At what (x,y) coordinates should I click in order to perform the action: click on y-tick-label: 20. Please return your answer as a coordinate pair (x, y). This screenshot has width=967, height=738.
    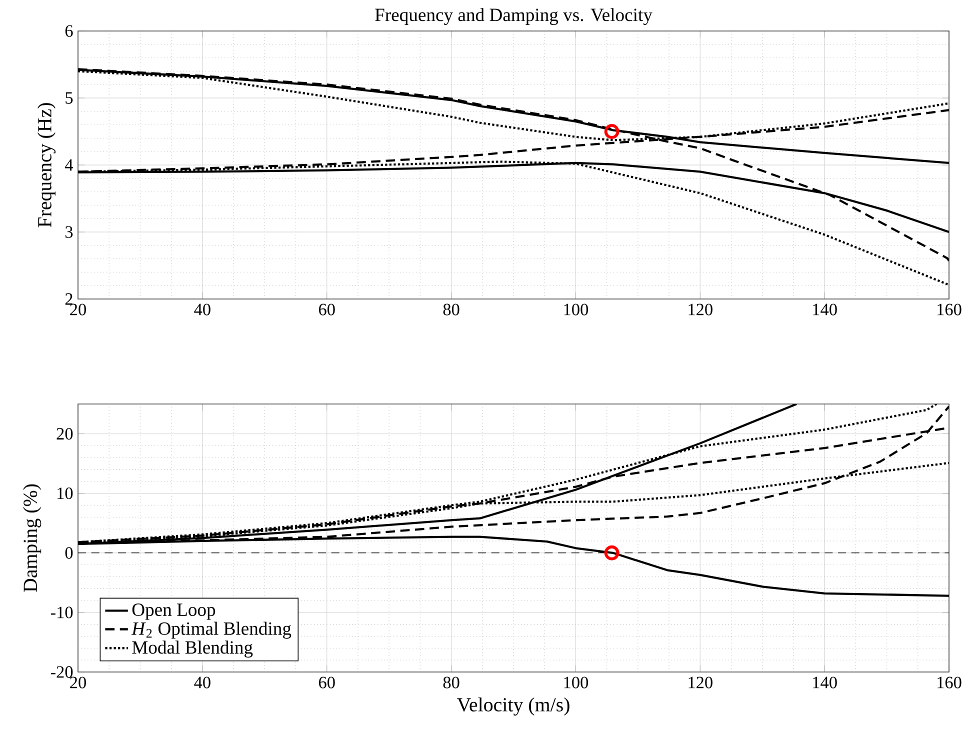
    Looking at the image, I should click on (64, 434).